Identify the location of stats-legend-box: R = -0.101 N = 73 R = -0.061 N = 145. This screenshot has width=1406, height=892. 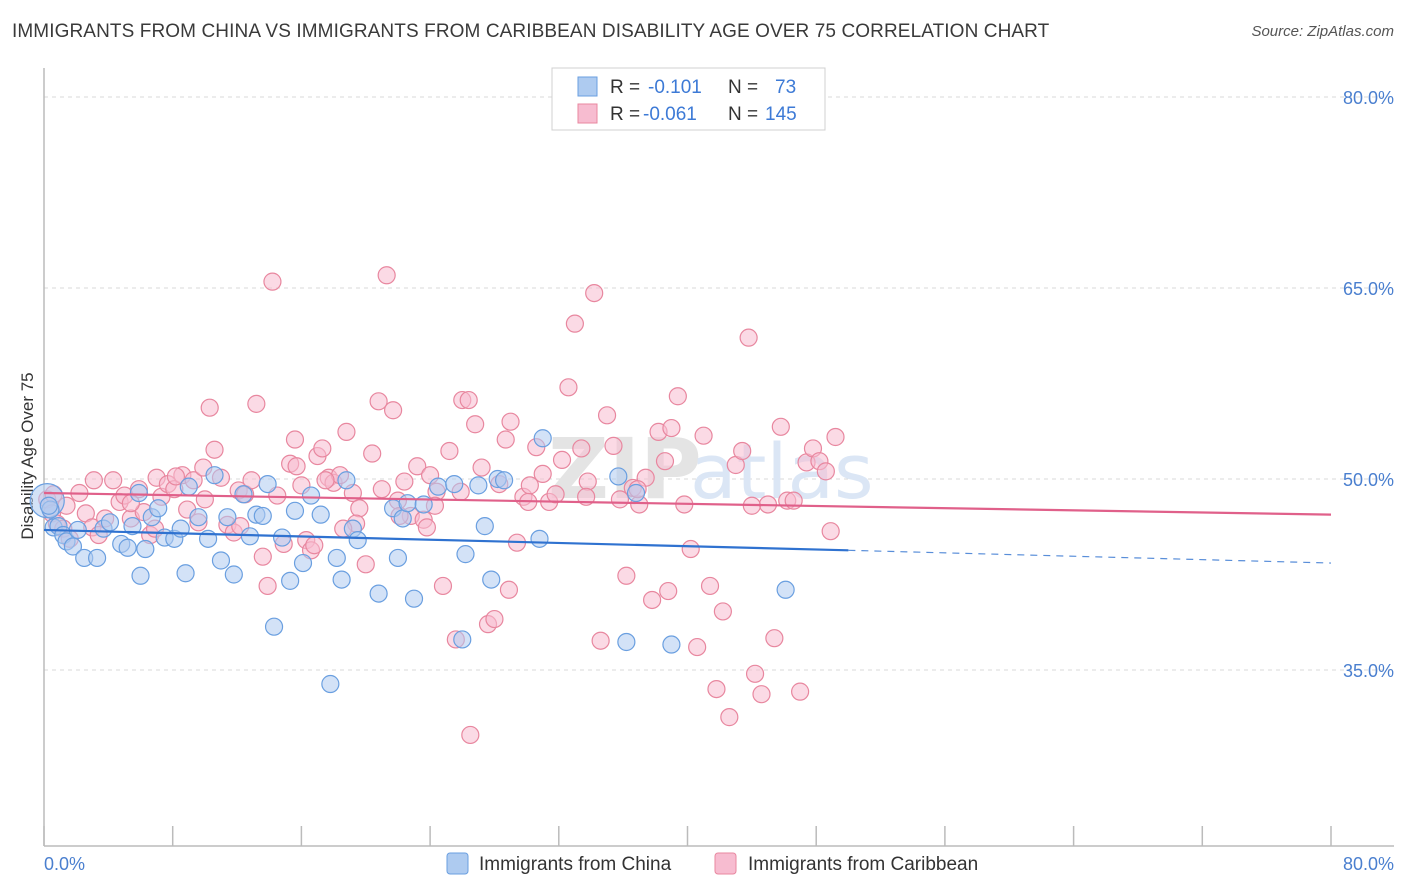
(688, 99).